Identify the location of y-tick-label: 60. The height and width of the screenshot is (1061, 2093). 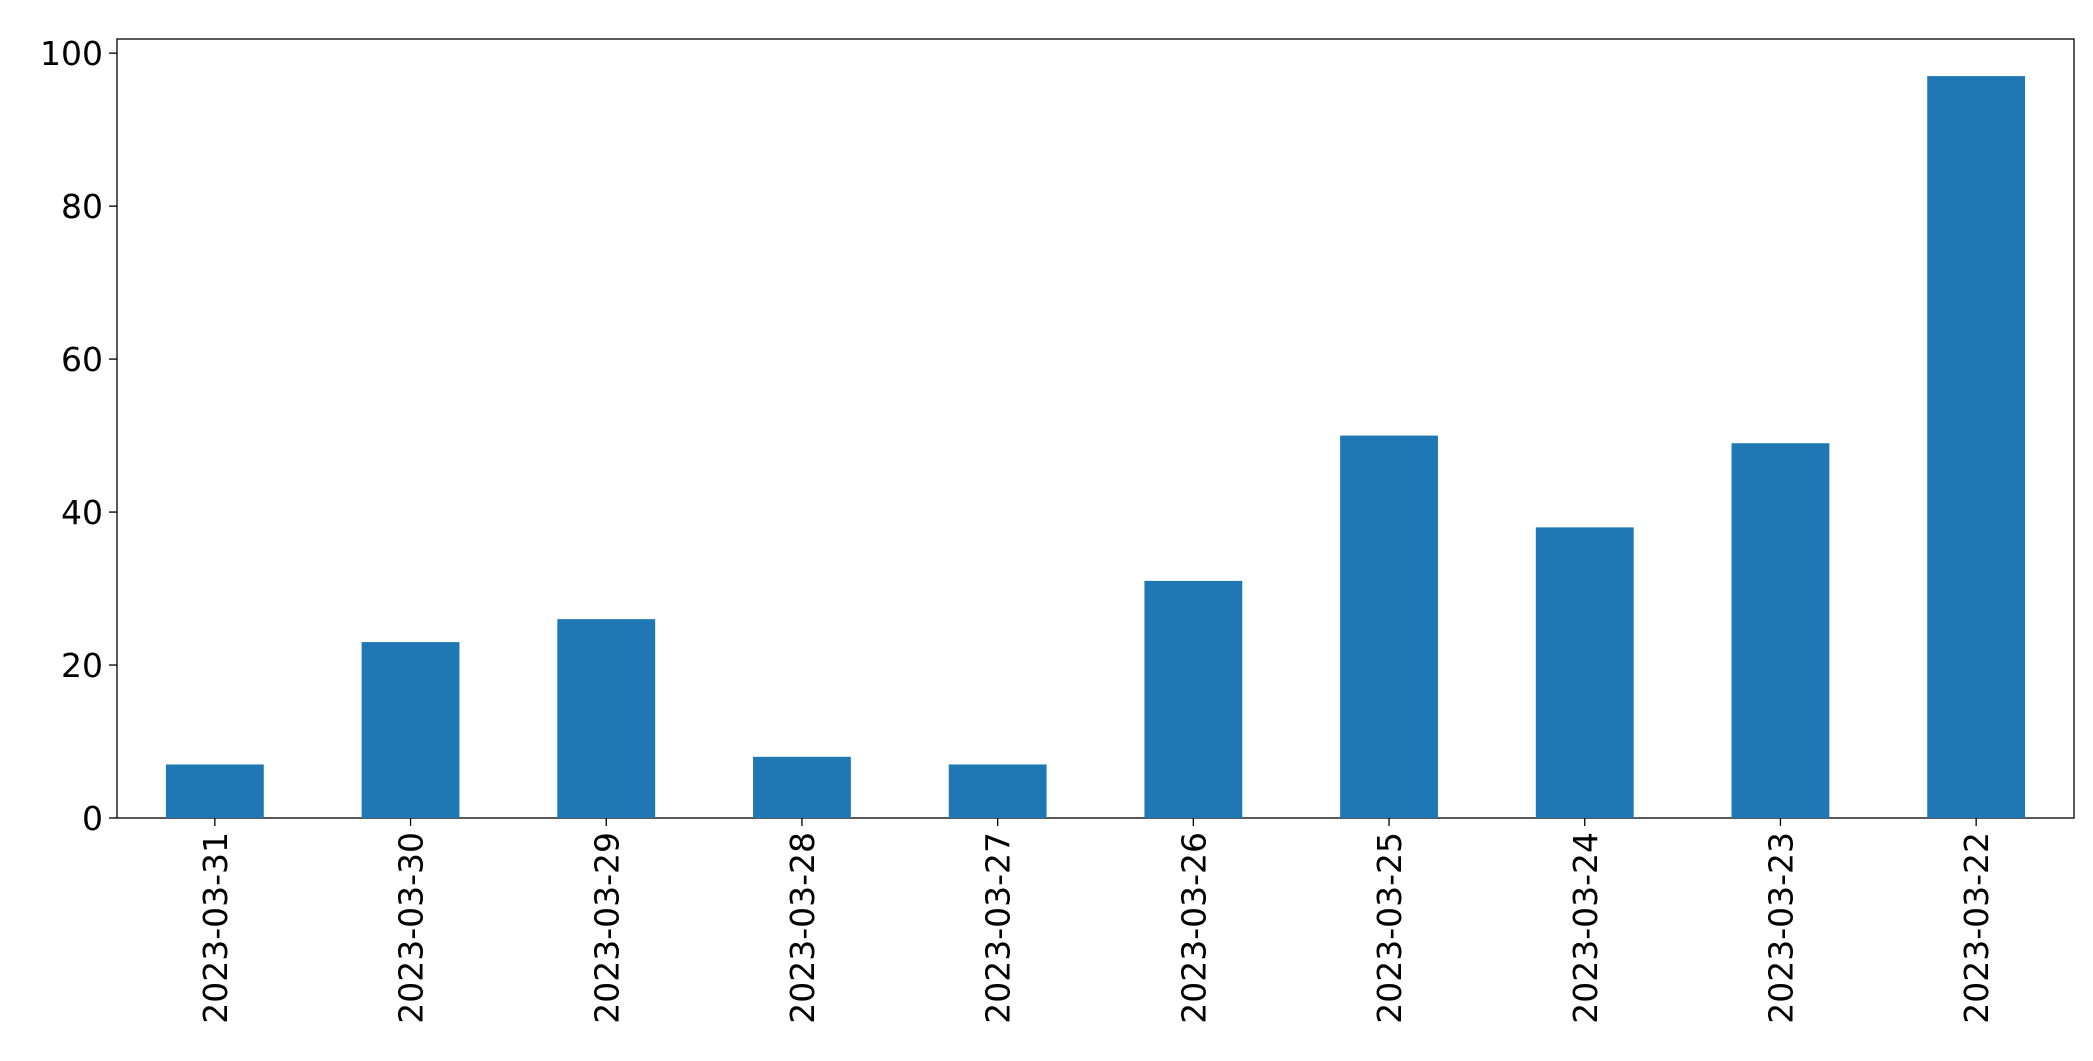
(82, 359).